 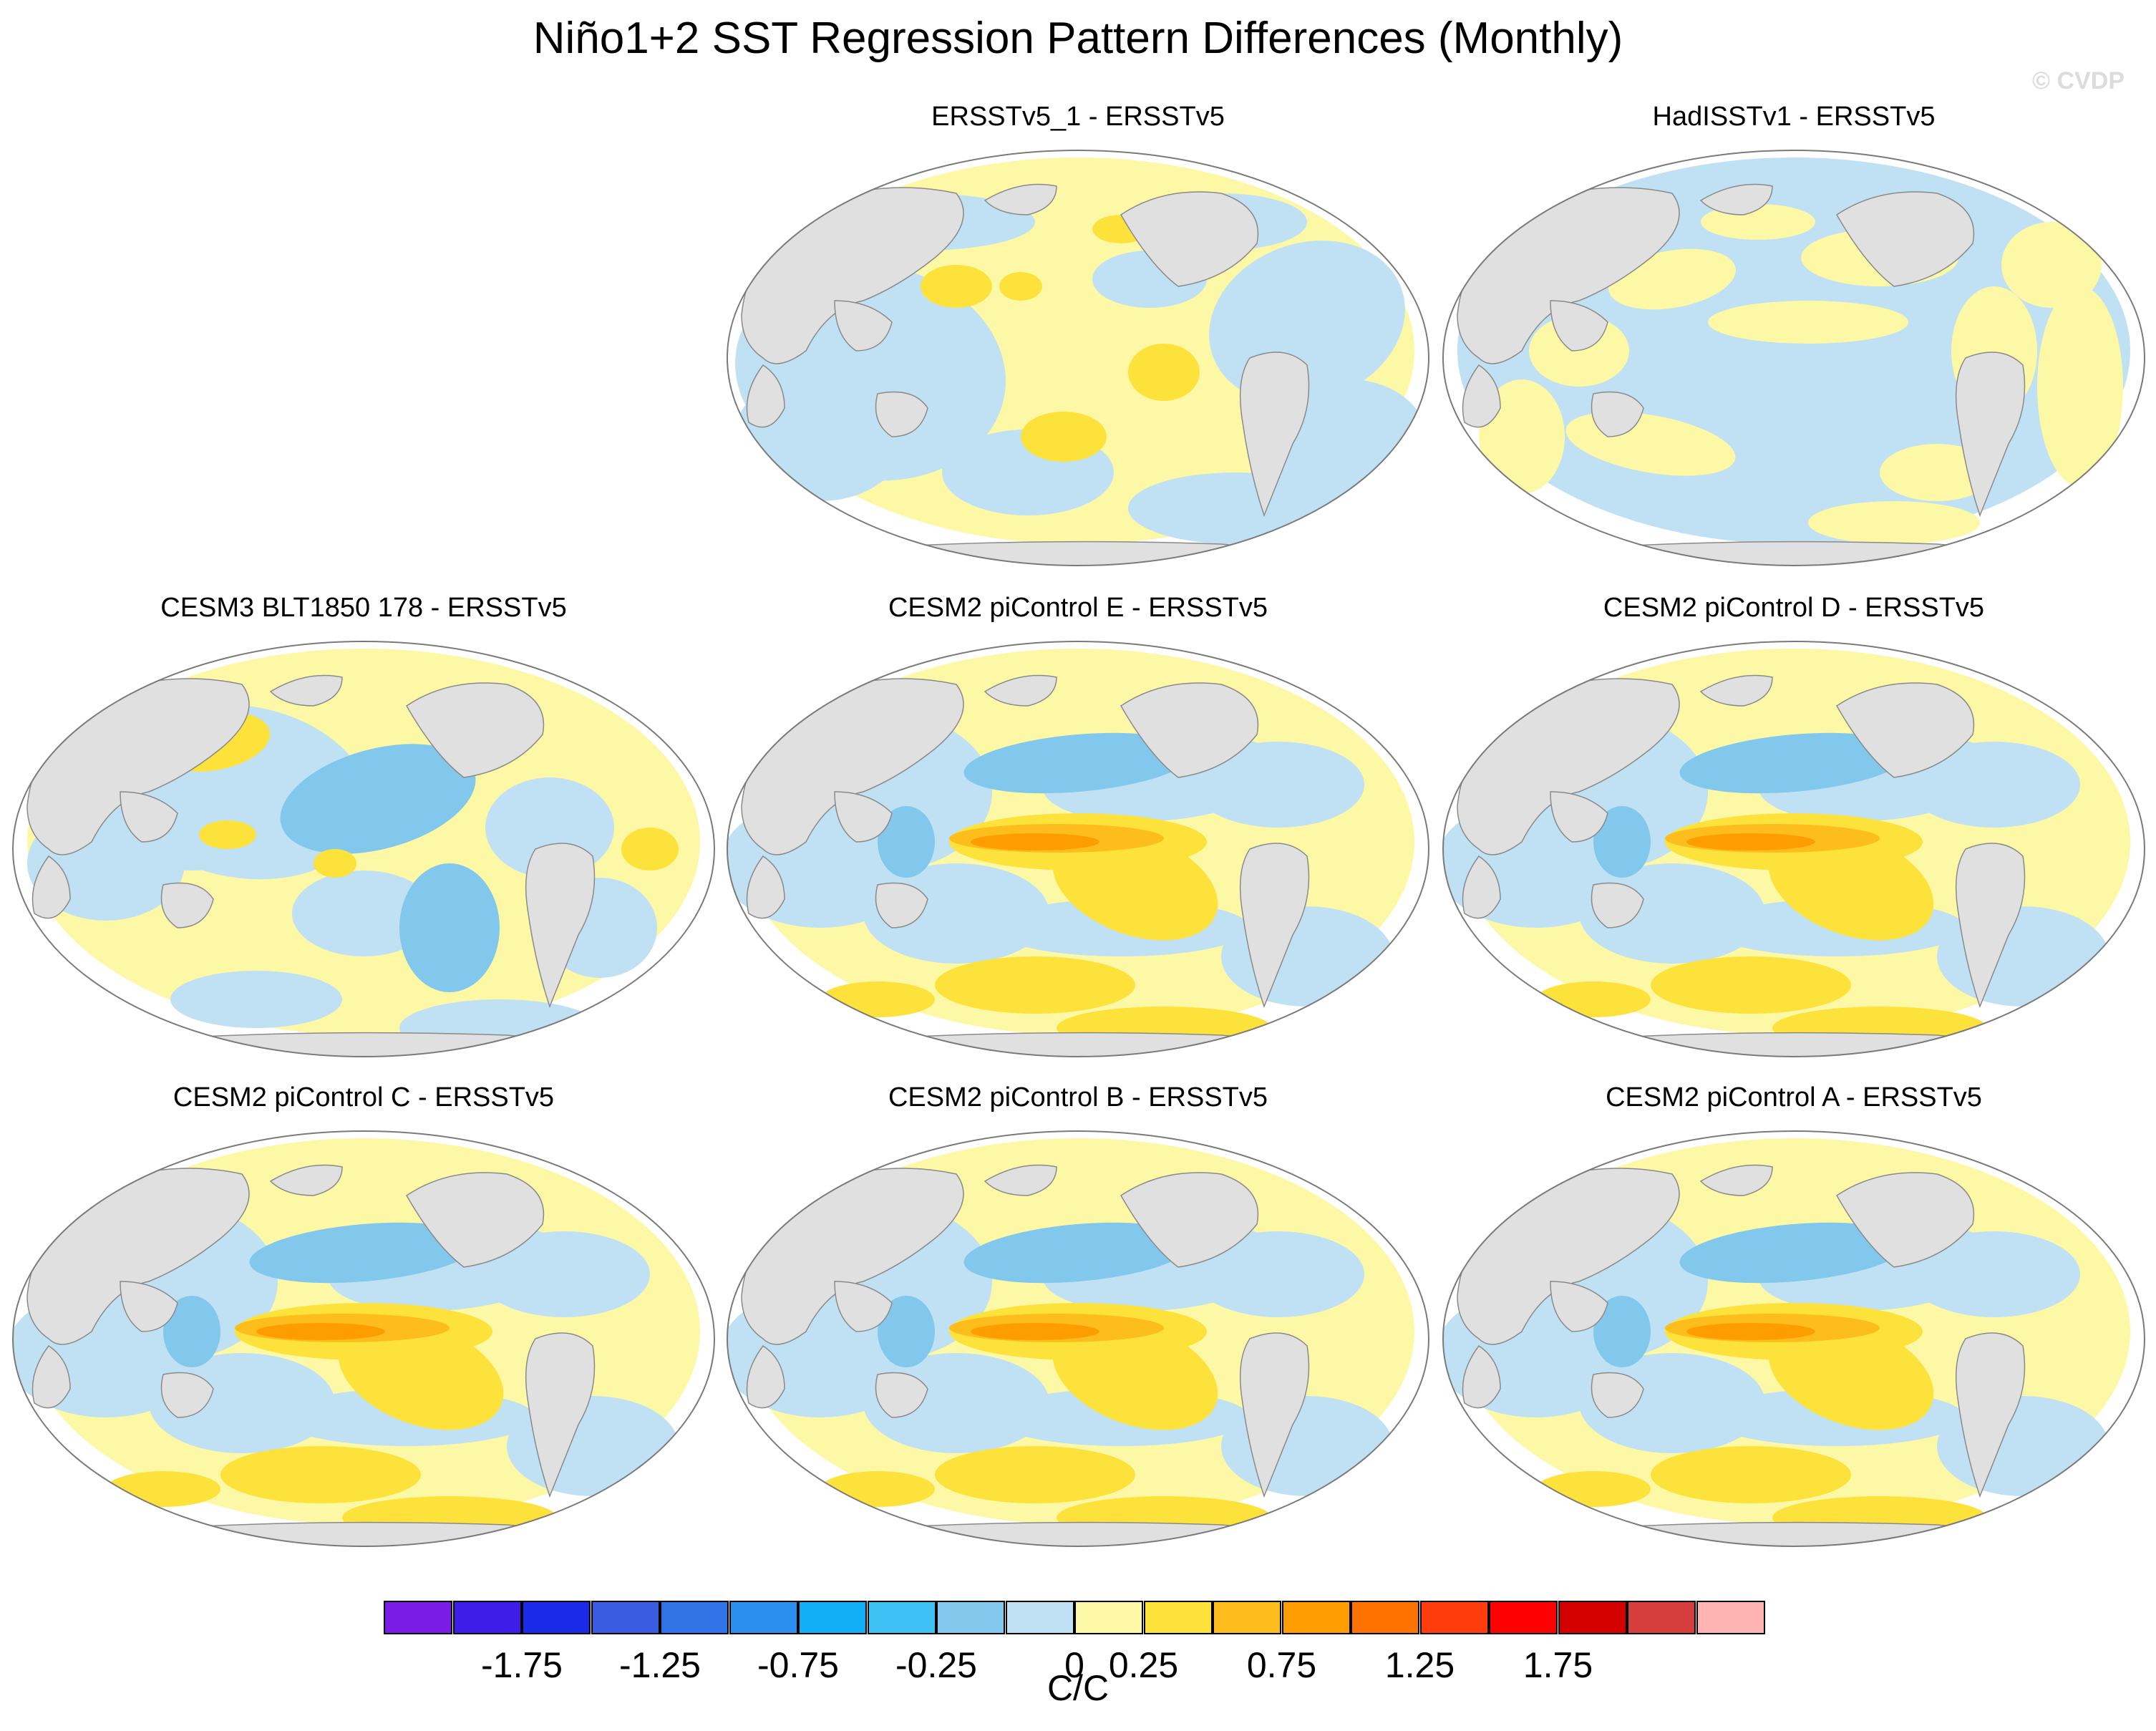 What do you see at coordinates (2078, 80) in the screenshot?
I see `watermark: © CVDP` at bounding box center [2078, 80].